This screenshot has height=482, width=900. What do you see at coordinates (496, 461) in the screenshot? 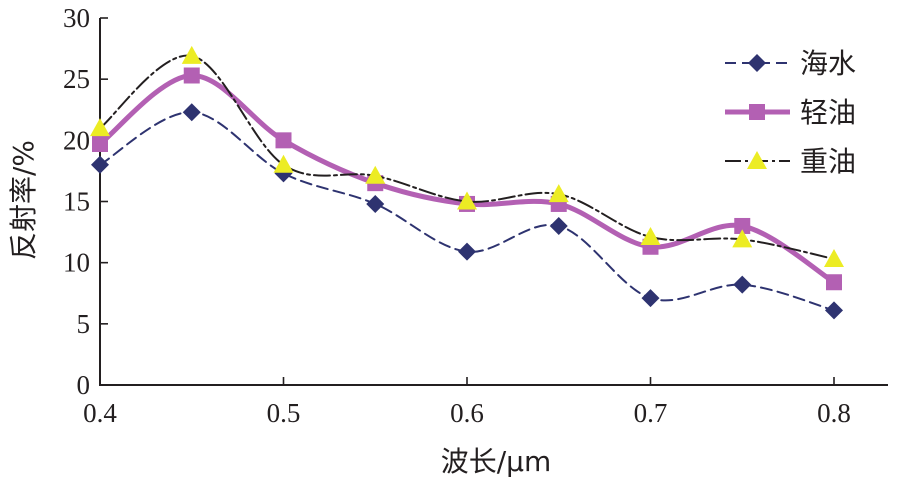
I see `x-axis-title: 波长/μm` at bounding box center [496, 461].